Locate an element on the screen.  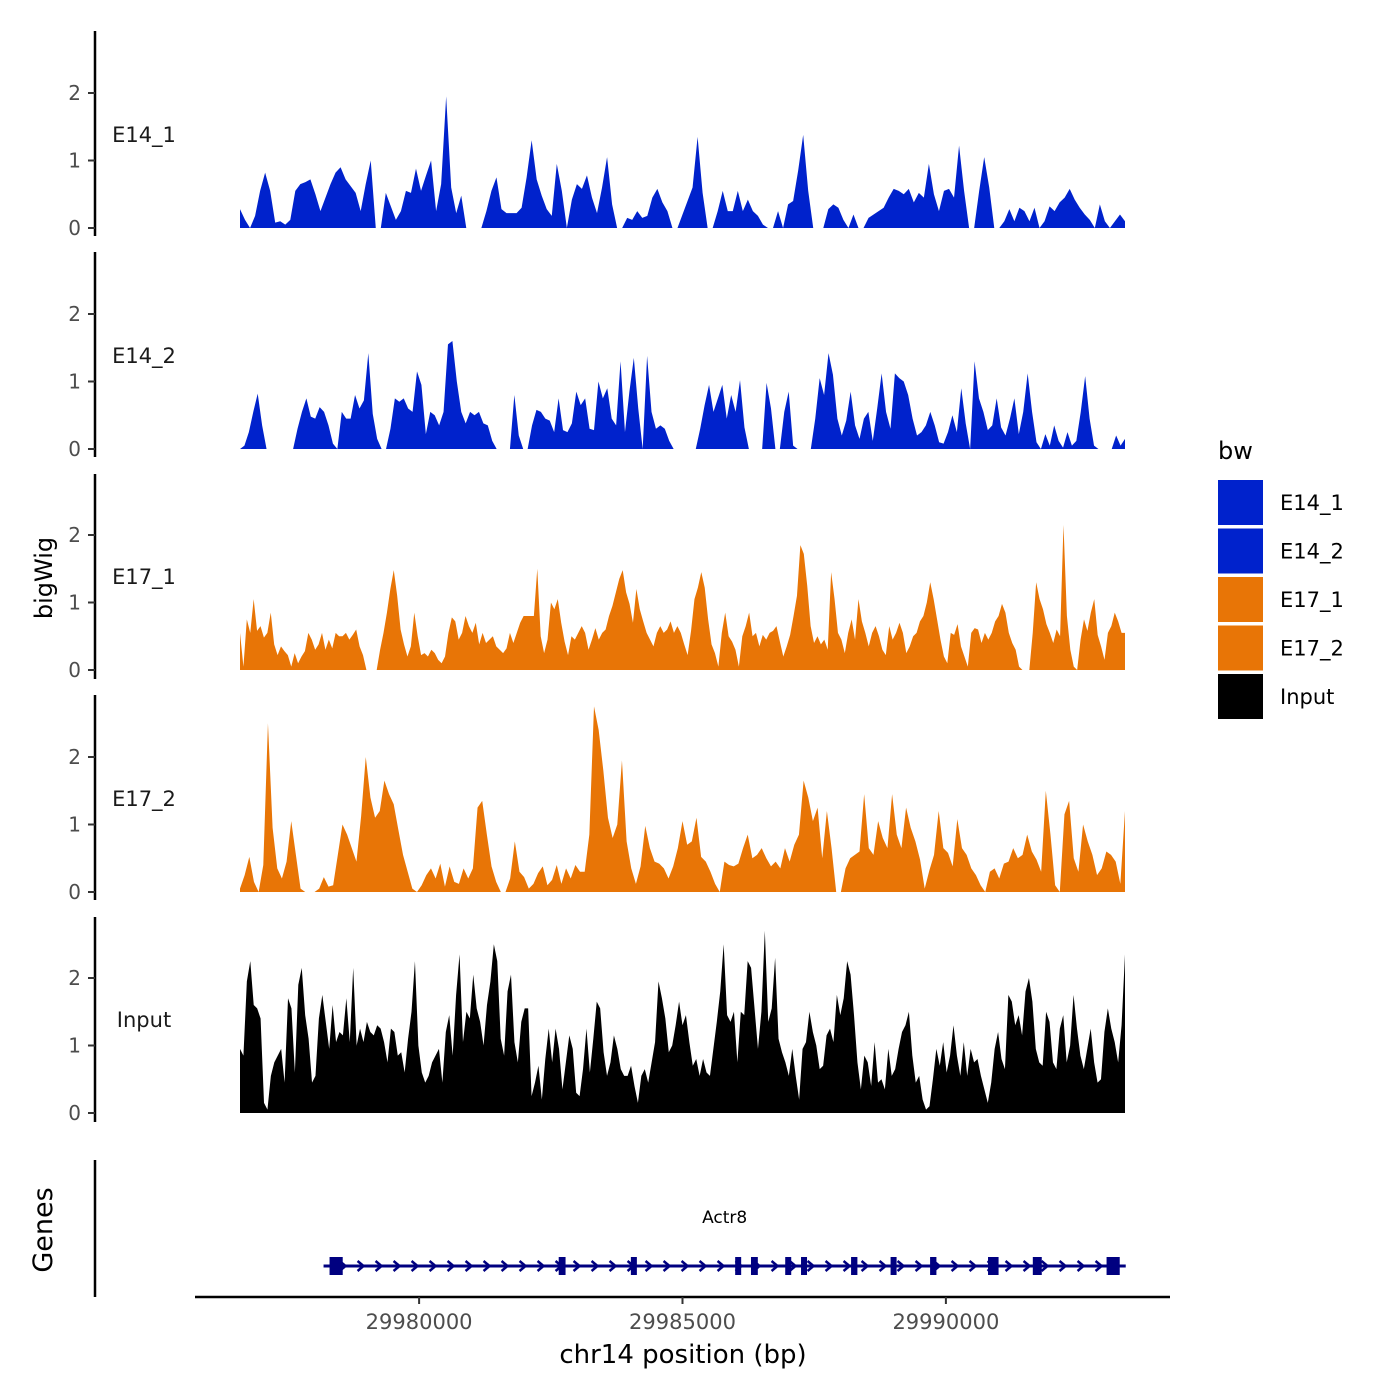
legend-label: Input is located at coordinates (1307, 697).